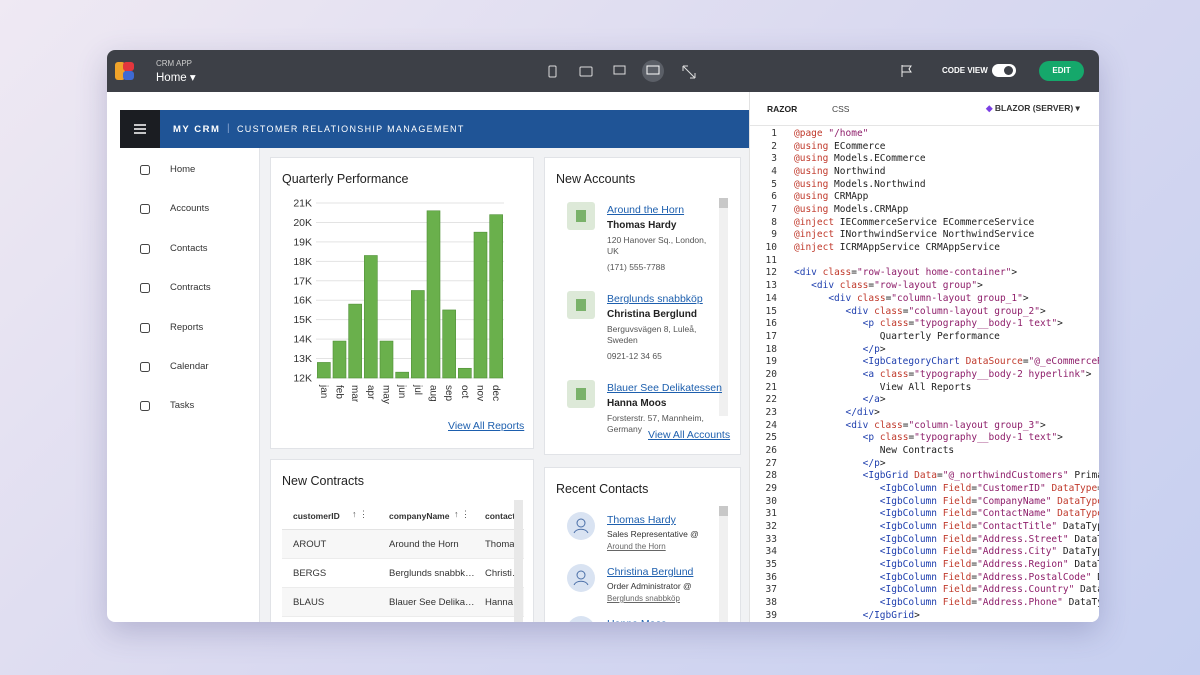 The width and height of the screenshot is (1200, 675). Describe the element at coordinates (771, 577) in the screenshot. I see `line-number: 36` at that location.